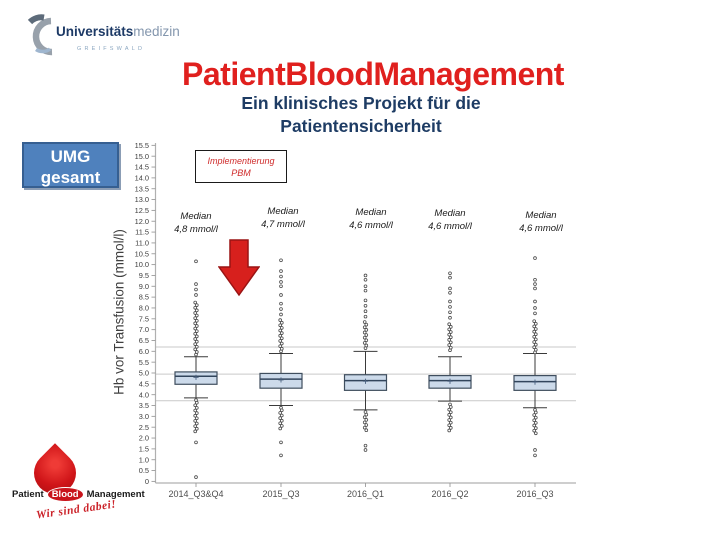  What do you see at coordinates (142, 243) in the screenshot?
I see `y-tick-label: 11.0` at bounding box center [142, 243].